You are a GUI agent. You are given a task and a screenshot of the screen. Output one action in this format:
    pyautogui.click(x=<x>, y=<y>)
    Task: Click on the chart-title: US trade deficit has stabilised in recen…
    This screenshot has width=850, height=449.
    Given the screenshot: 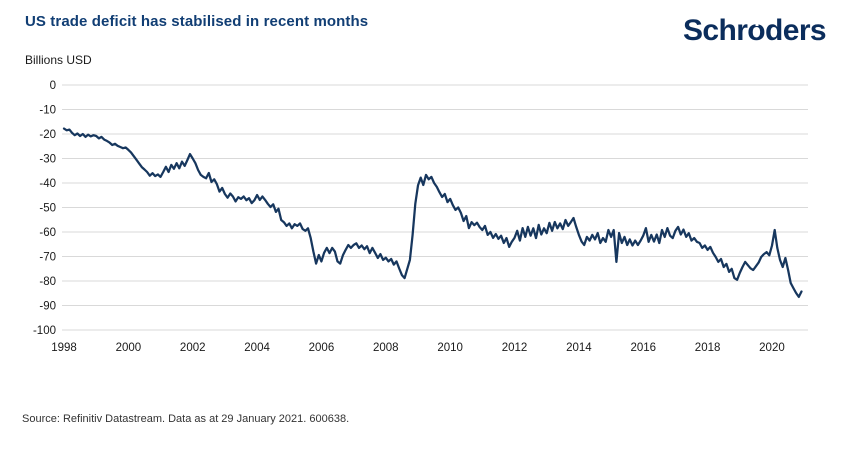 What is the action you would take?
    pyautogui.click(x=197, y=21)
    